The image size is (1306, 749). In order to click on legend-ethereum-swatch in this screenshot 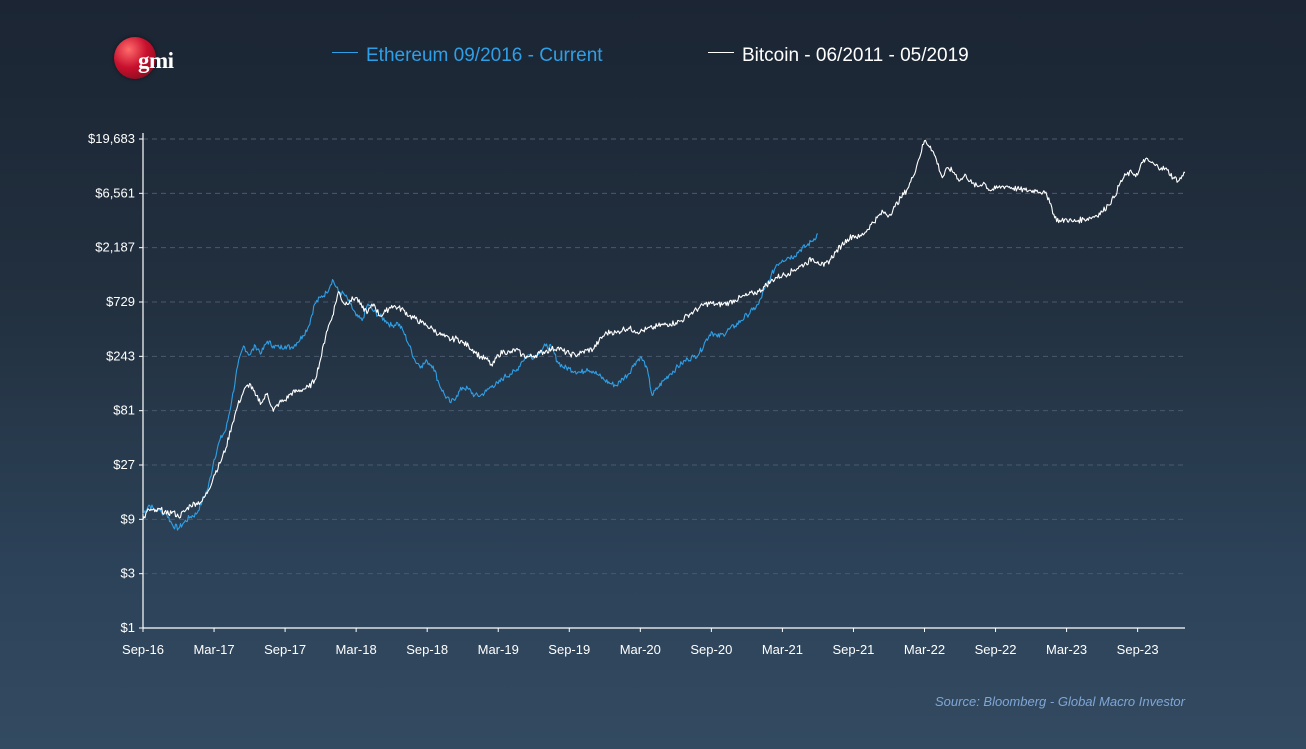, I will do `click(345, 53)`.